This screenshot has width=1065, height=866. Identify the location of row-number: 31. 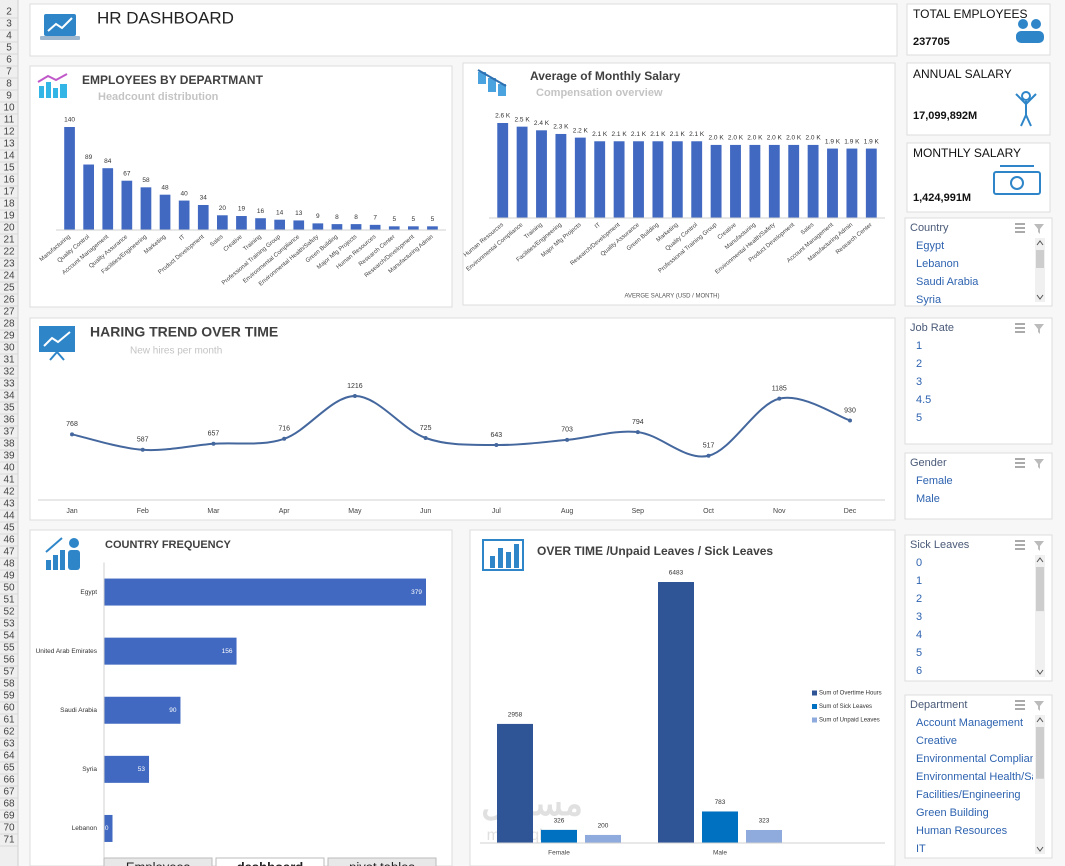
(9, 360).